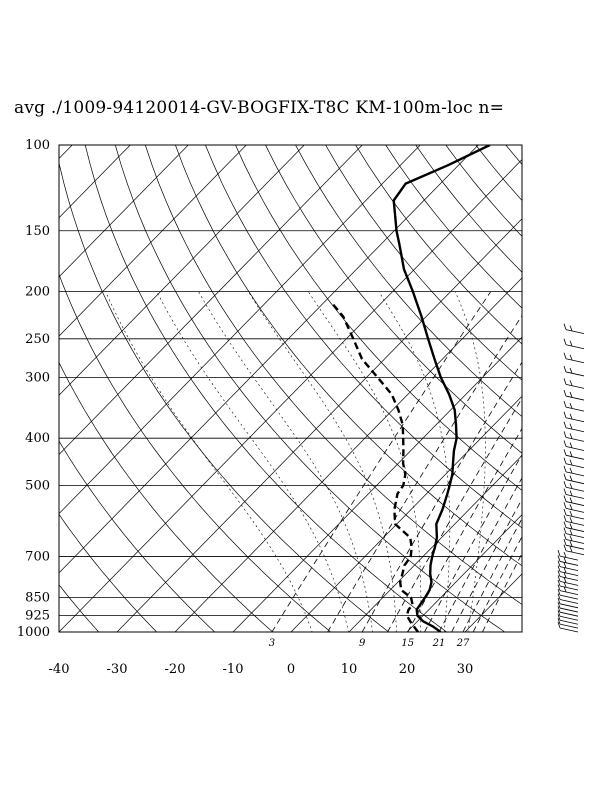  What do you see at coordinates (175, 669) in the screenshot?
I see `temperature-tick-label: -20` at bounding box center [175, 669].